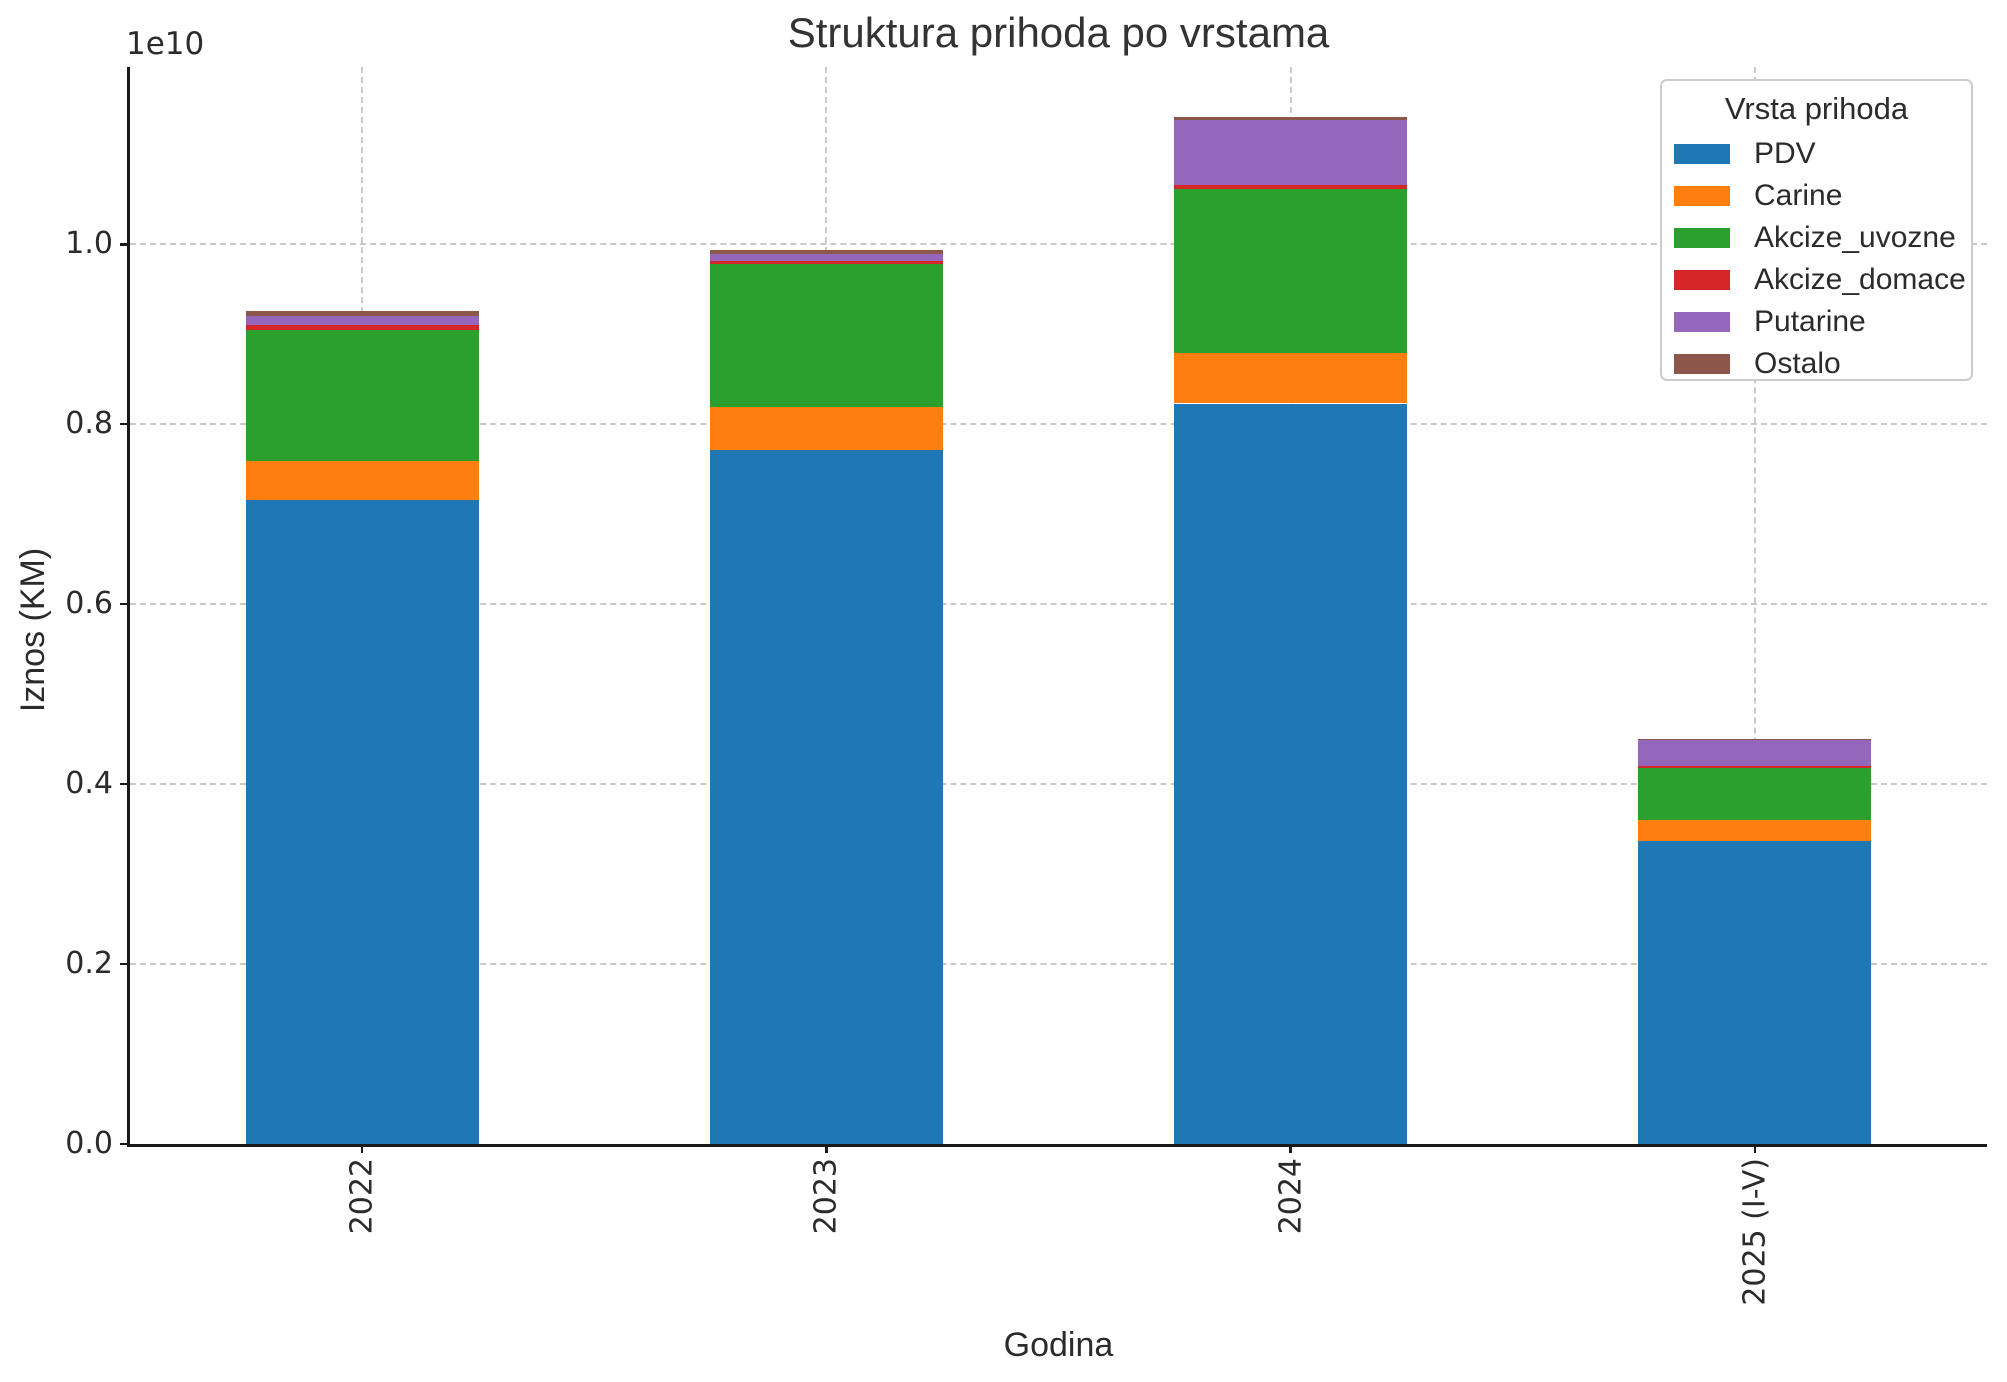 This screenshot has height=1382, width=2007. I want to click on legend-item-Carine: Carine, so click(1816, 196).